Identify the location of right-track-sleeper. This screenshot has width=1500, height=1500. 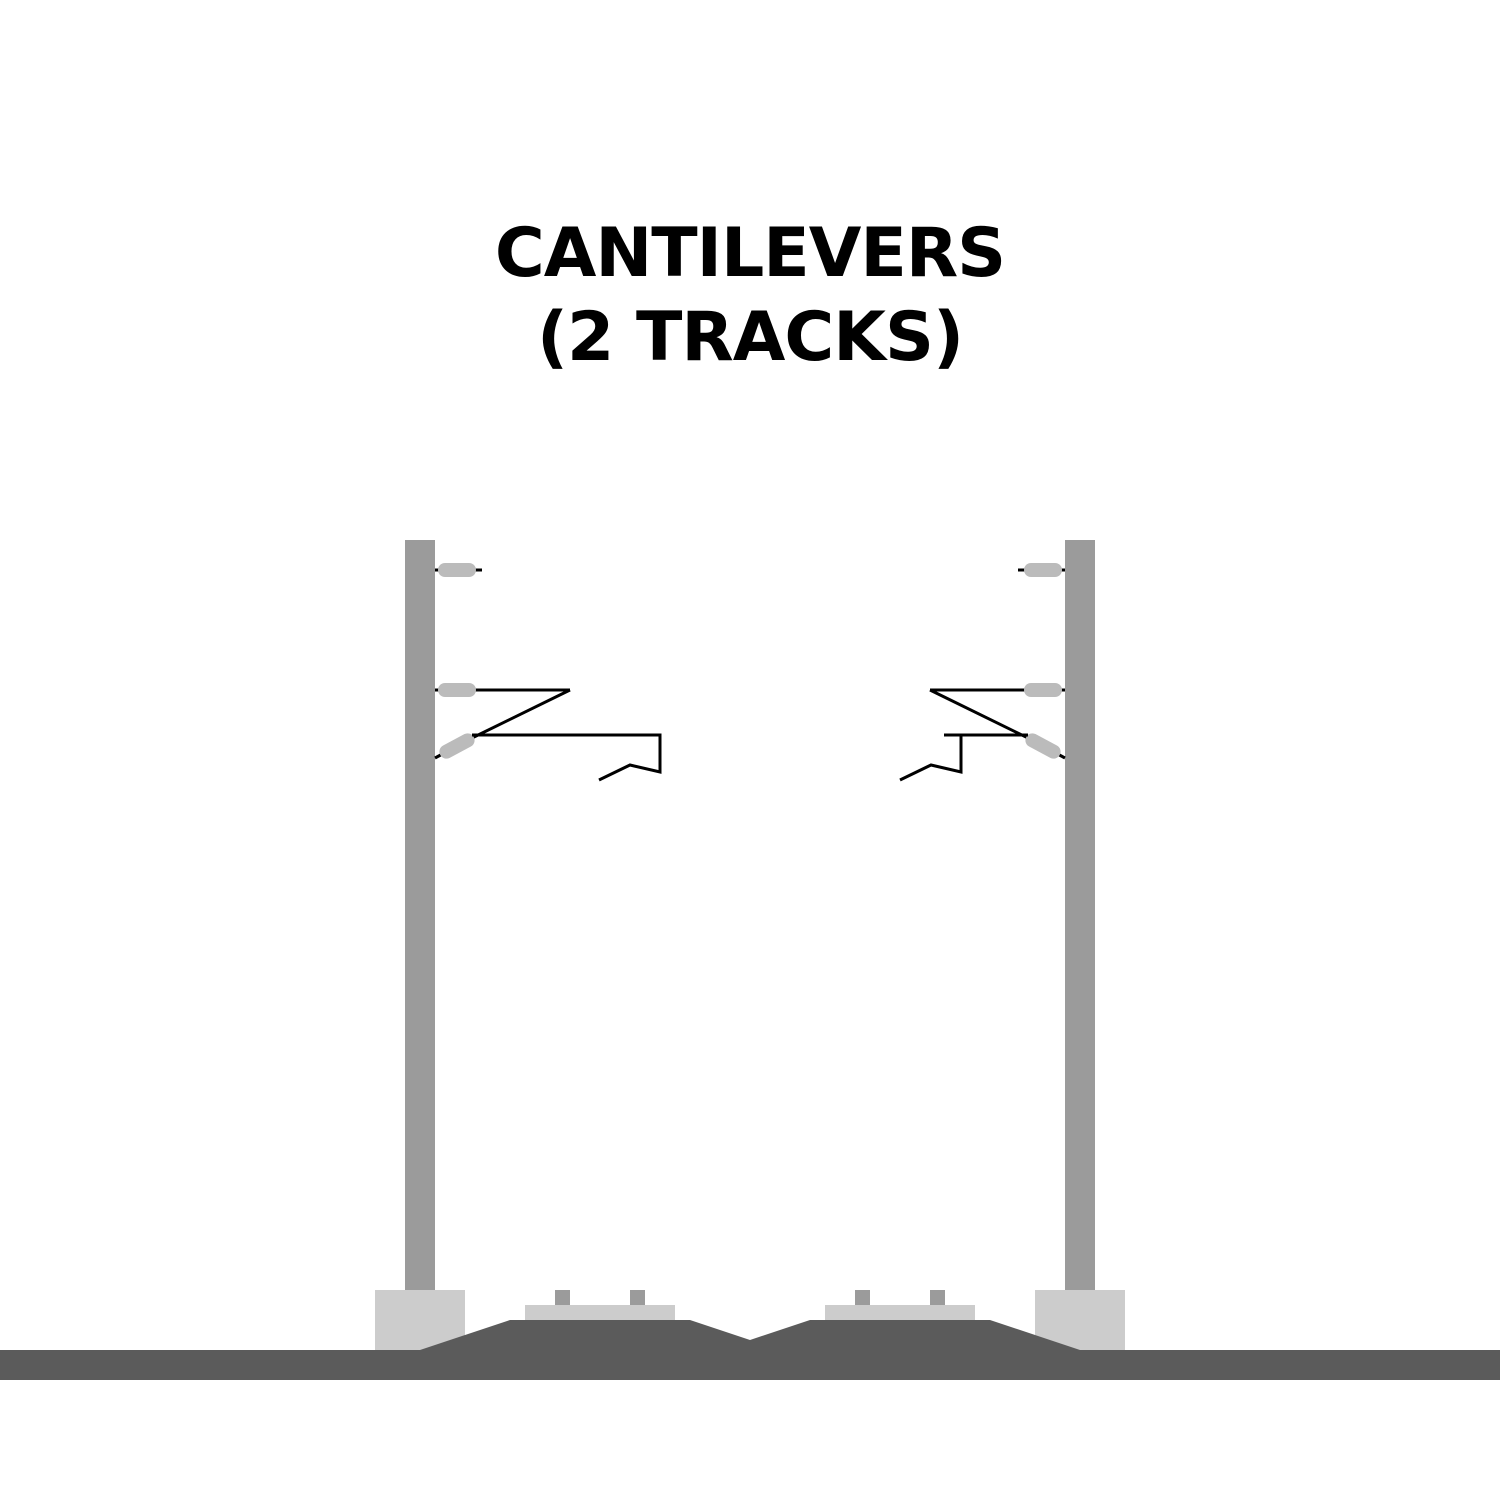
(900, 1312).